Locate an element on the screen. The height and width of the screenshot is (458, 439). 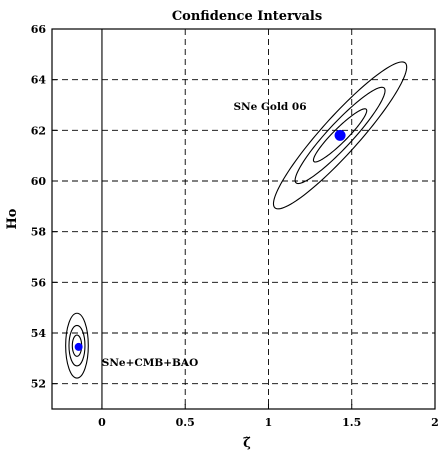
y-tick-label: 54 is located at coordinates (39, 333).